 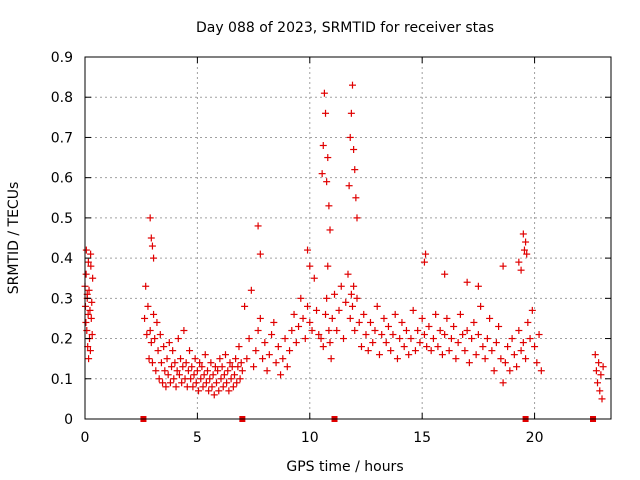 What do you see at coordinates (62, 98) in the screenshot?
I see `y-tick-label: 0.8` at bounding box center [62, 98].